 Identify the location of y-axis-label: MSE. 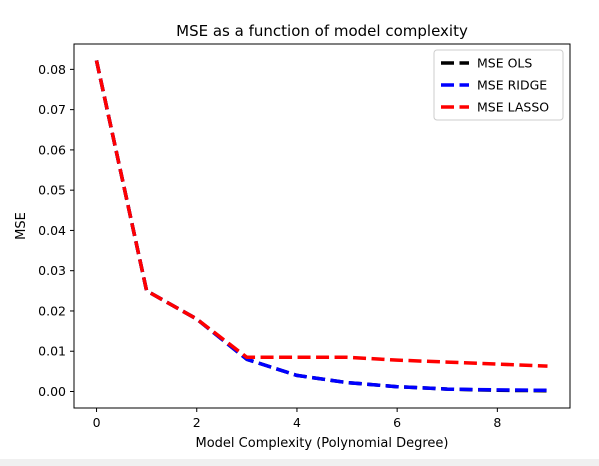
(21, 226).